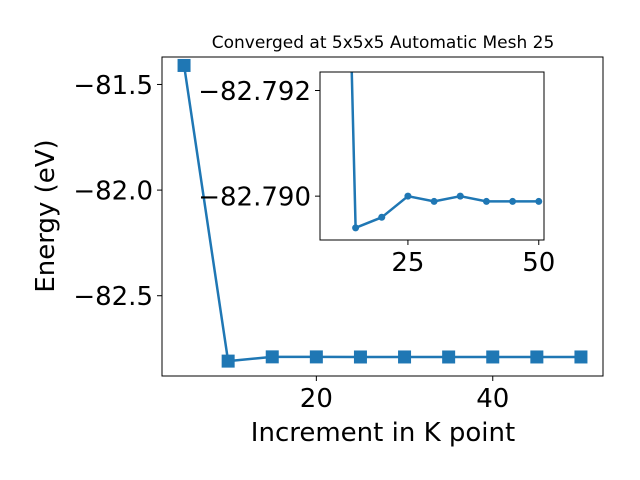 Image resolution: width=640 pixels, height=480 pixels. I want to click on main-x-tick-label: 20, so click(316, 399).